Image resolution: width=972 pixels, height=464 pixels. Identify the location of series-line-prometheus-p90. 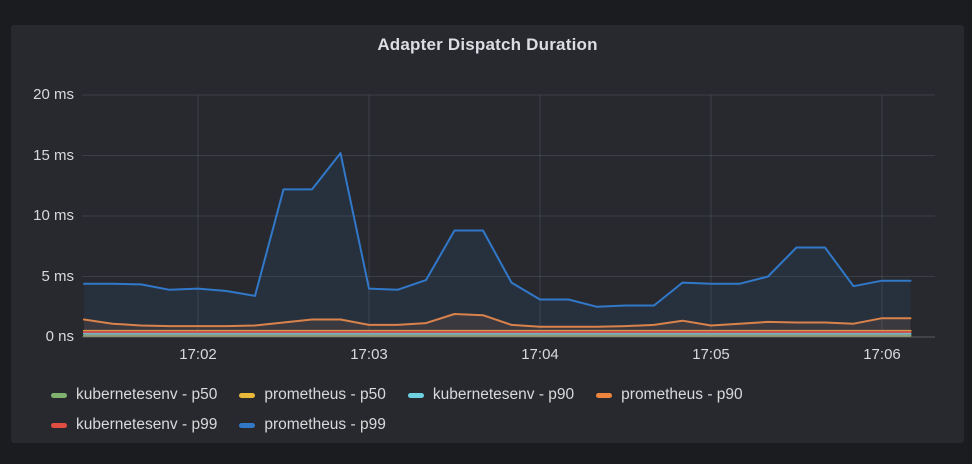
(497, 320).